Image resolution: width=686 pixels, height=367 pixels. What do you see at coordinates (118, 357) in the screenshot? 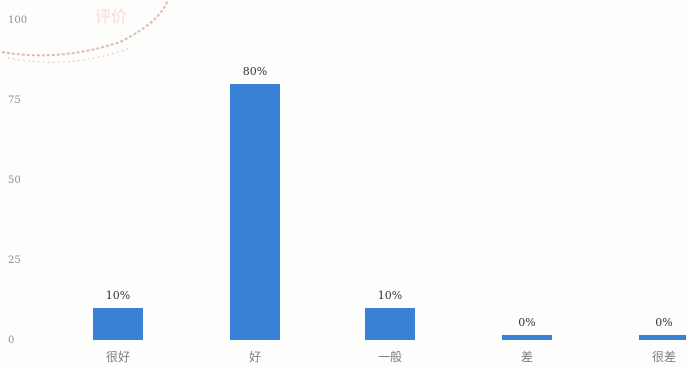
I see `category-label: 很好` at bounding box center [118, 357].